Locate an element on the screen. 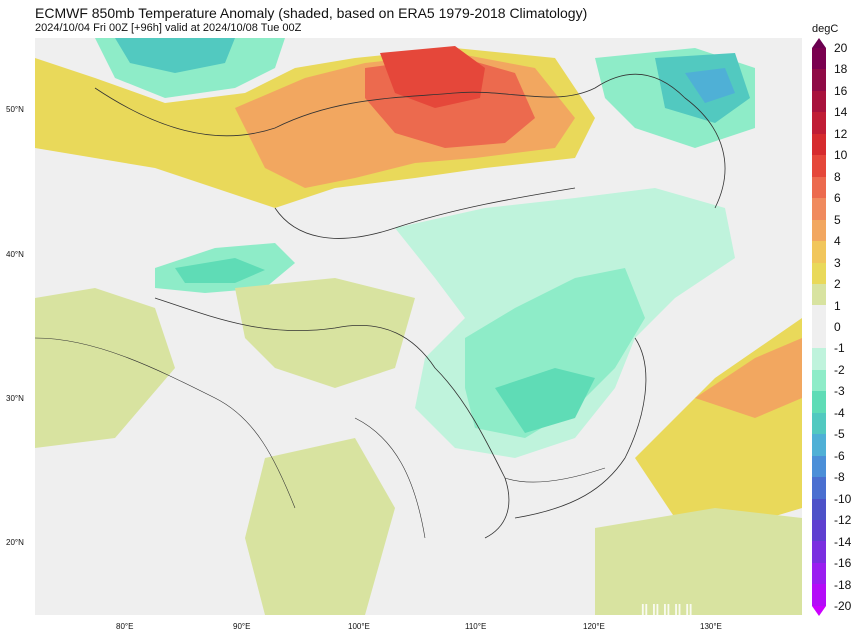 The width and height of the screenshot is (863, 638). lat-label-50: 50°N is located at coordinates (15, 109).